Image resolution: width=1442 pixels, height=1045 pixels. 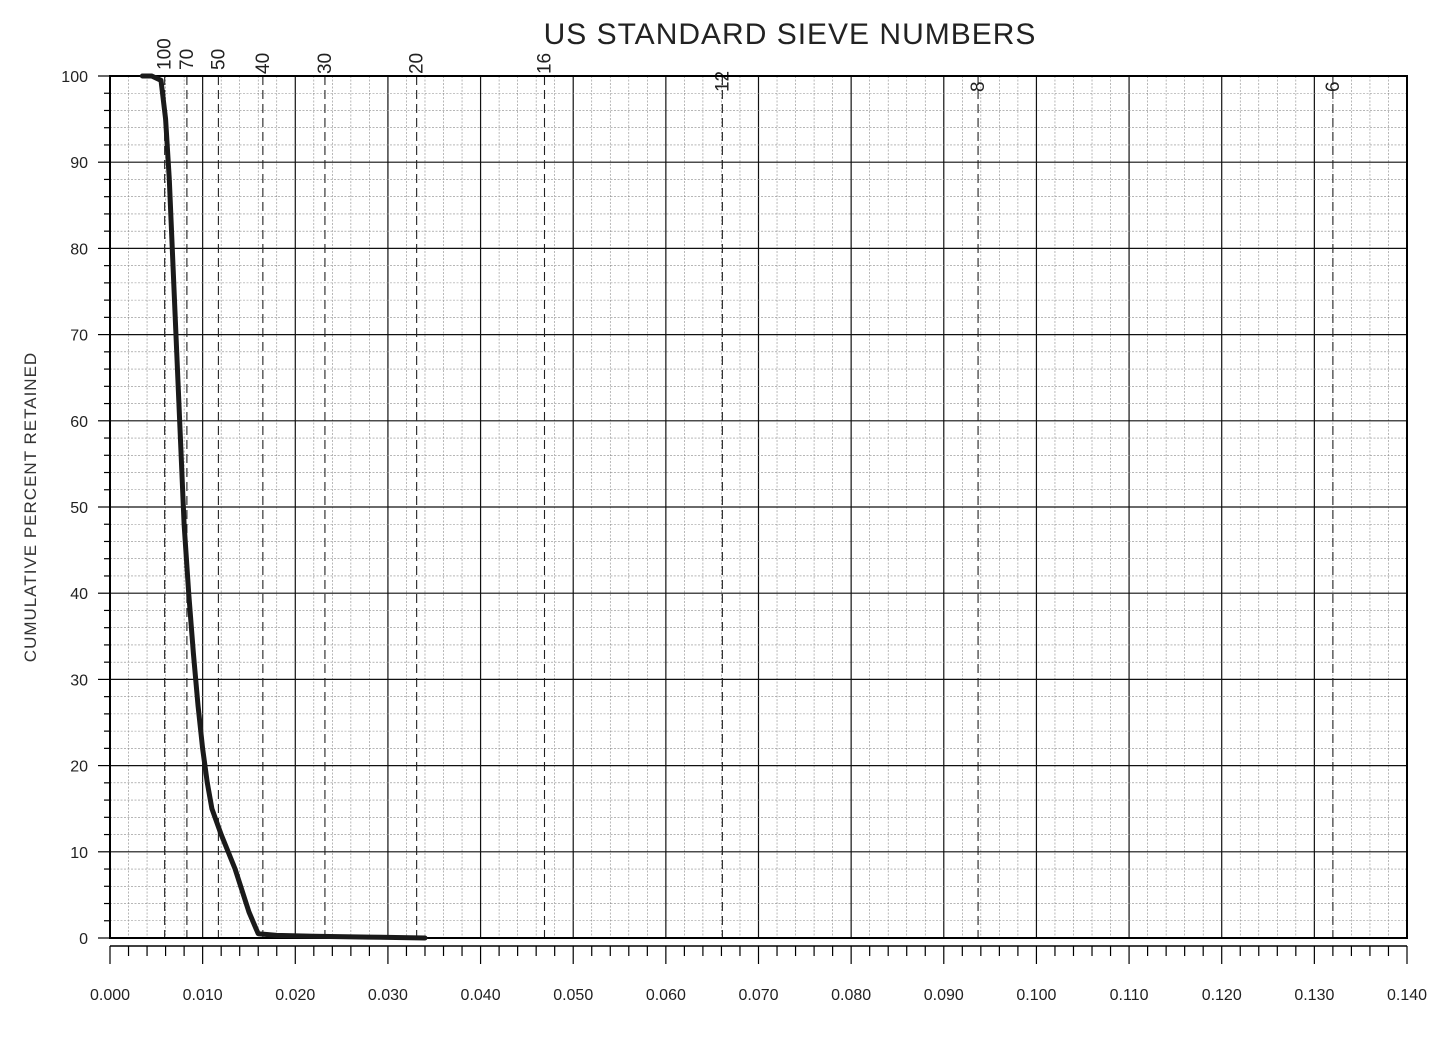 I want to click on x-tick-label: 0.010, so click(x=203, y=995).